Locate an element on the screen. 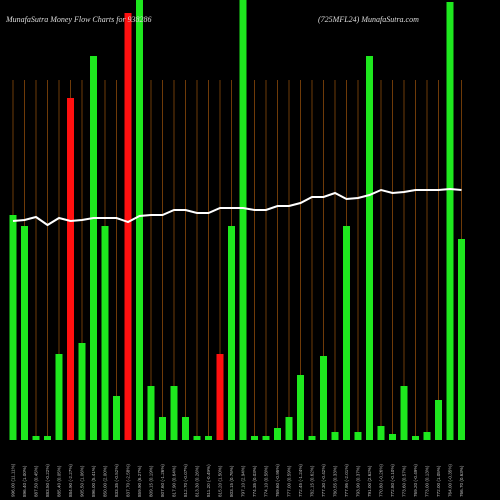 This screenshot has width=500, height=500. x-tick-label: 817.90 (0.64%) is located at coordinates (174, 481).